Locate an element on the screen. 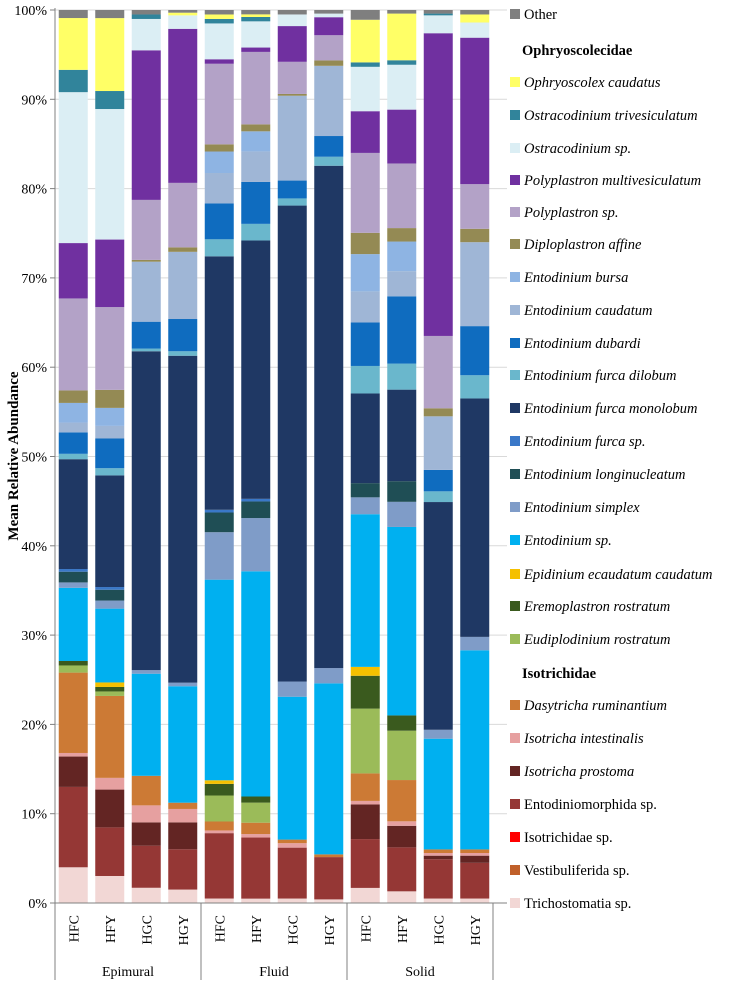  legend-label: Trichostomatia sp. is located at coordinates (577, 904).